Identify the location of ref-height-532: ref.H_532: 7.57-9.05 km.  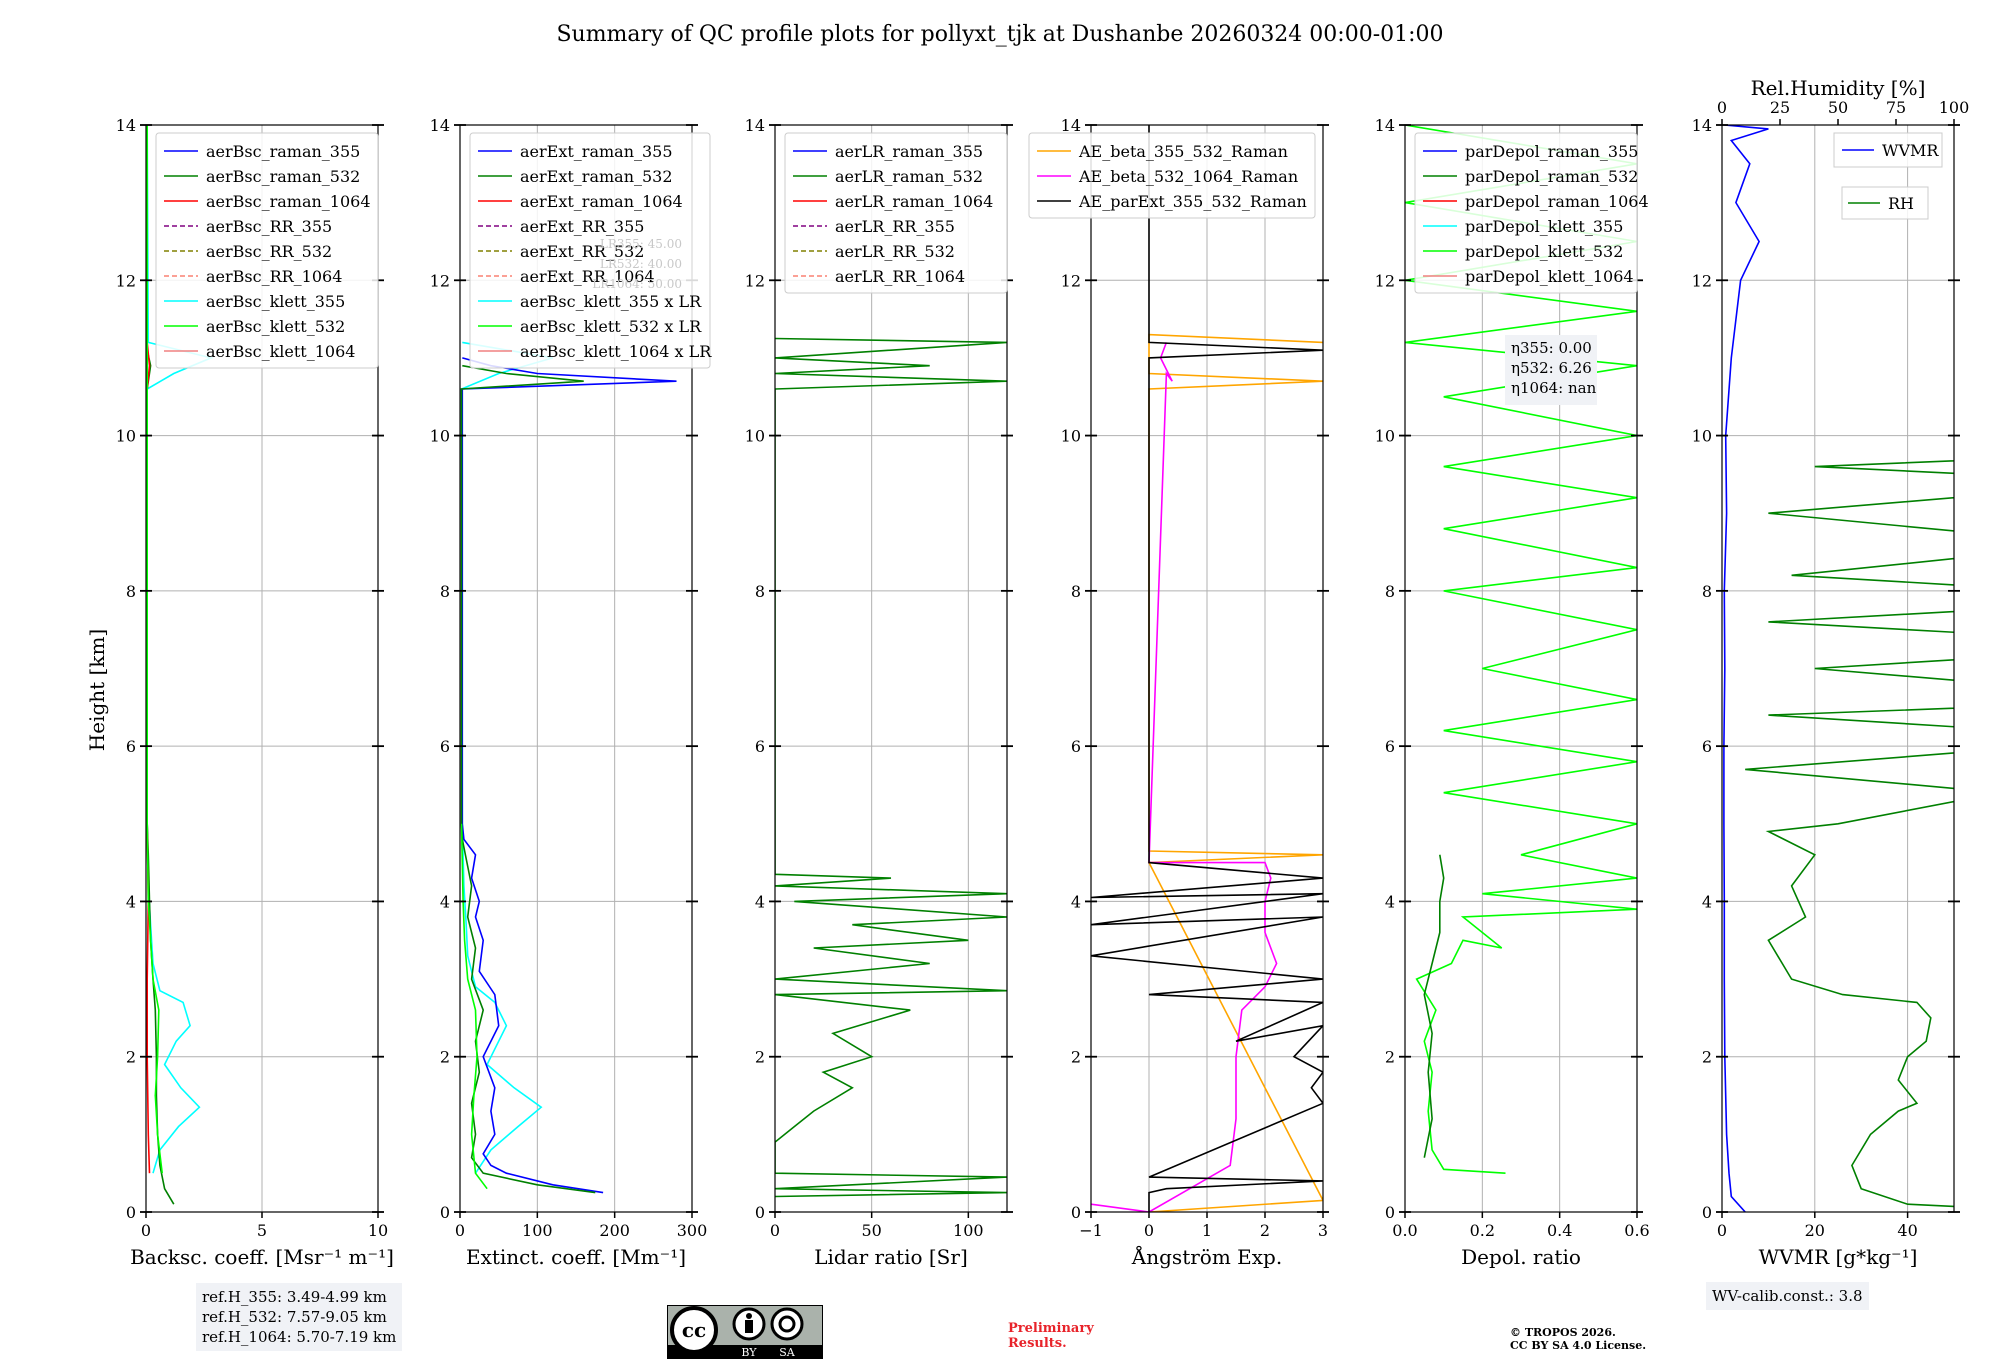
(294, 1317).